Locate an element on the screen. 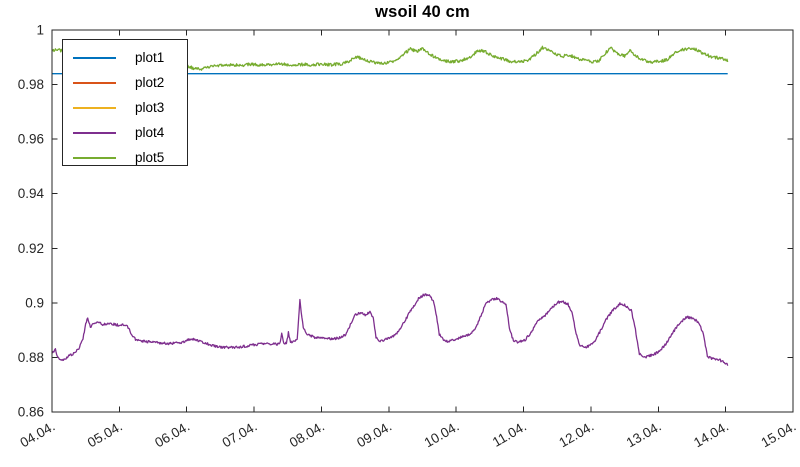  legend-line-sample-plot1 is located at coordinates (94, 57).